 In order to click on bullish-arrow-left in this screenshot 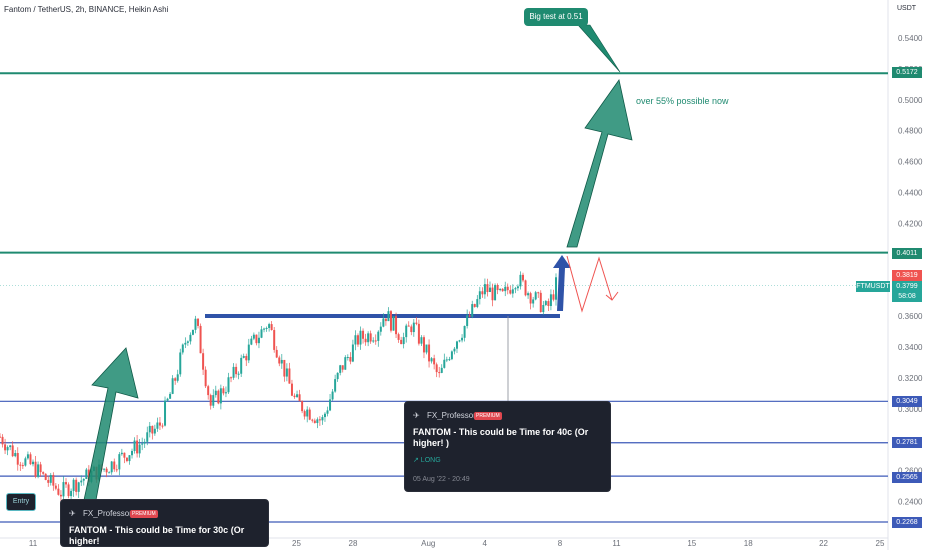, I will do `click(111, 424)`.